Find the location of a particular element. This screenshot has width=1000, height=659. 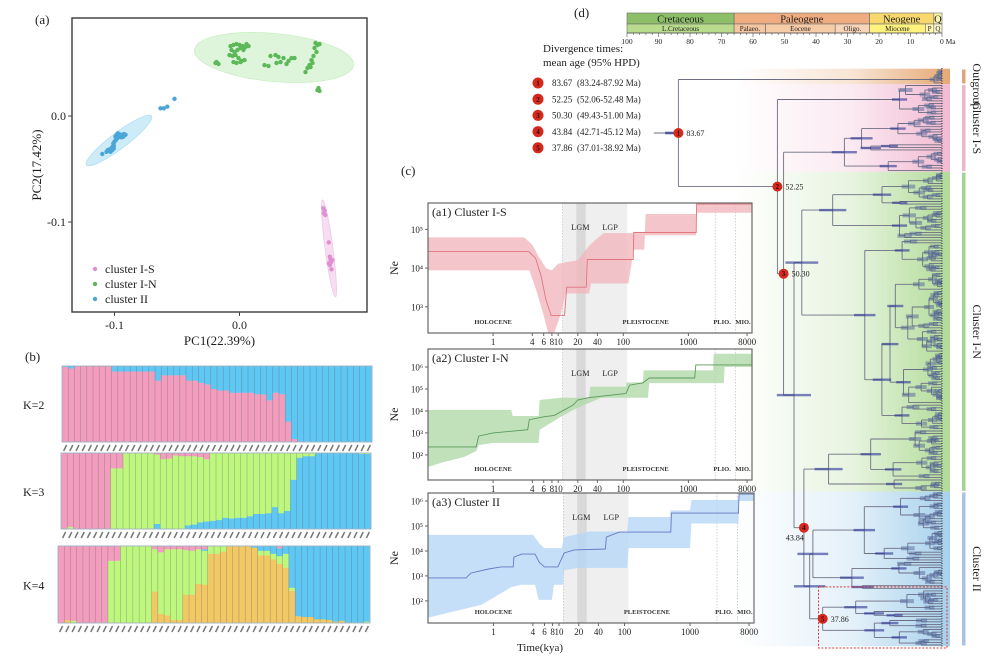

clade-band-outgroup is located at coordinates (842, 76).